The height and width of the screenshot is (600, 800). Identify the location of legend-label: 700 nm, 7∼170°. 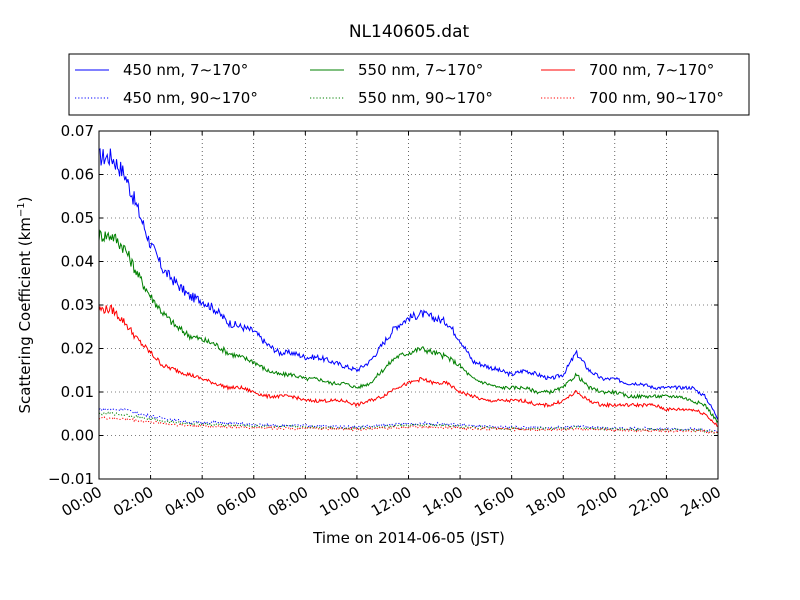
(651, 70).